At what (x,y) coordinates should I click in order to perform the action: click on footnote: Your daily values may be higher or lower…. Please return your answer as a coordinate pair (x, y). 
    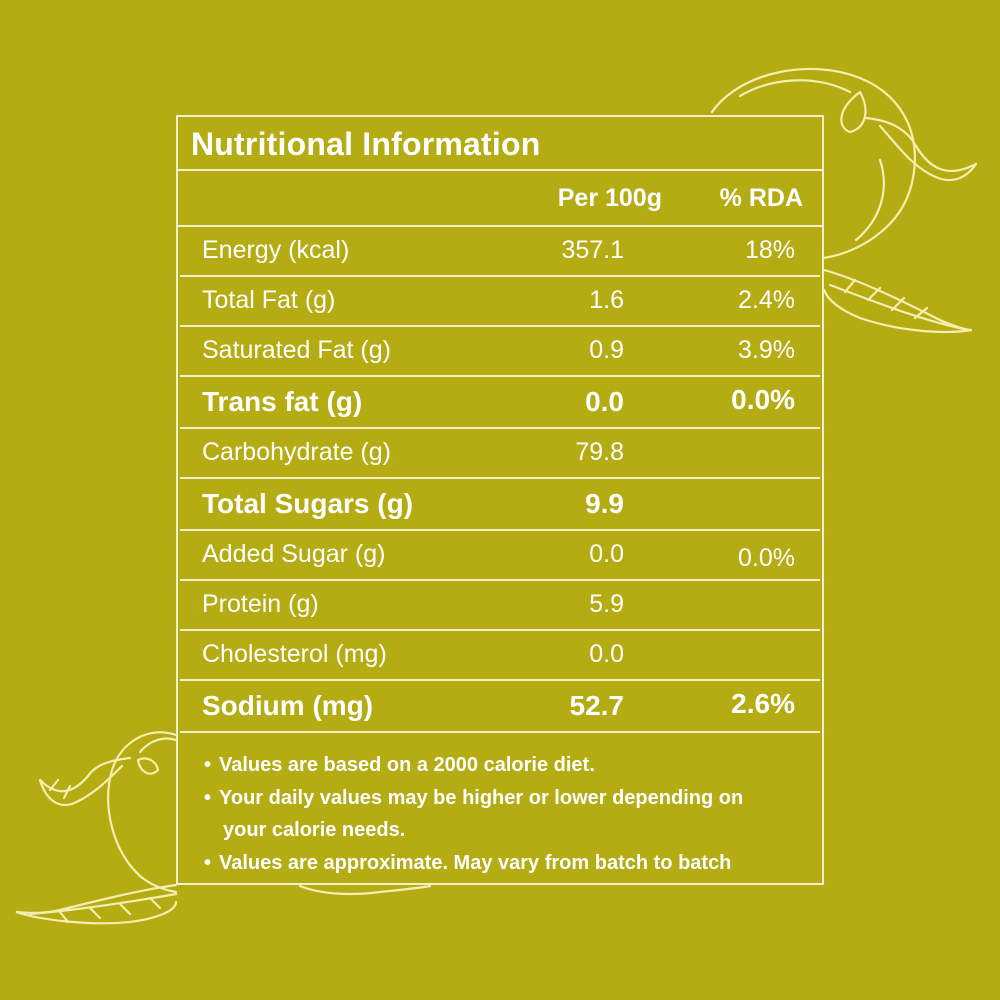
    Looking at the image, I should click on (509, 814).